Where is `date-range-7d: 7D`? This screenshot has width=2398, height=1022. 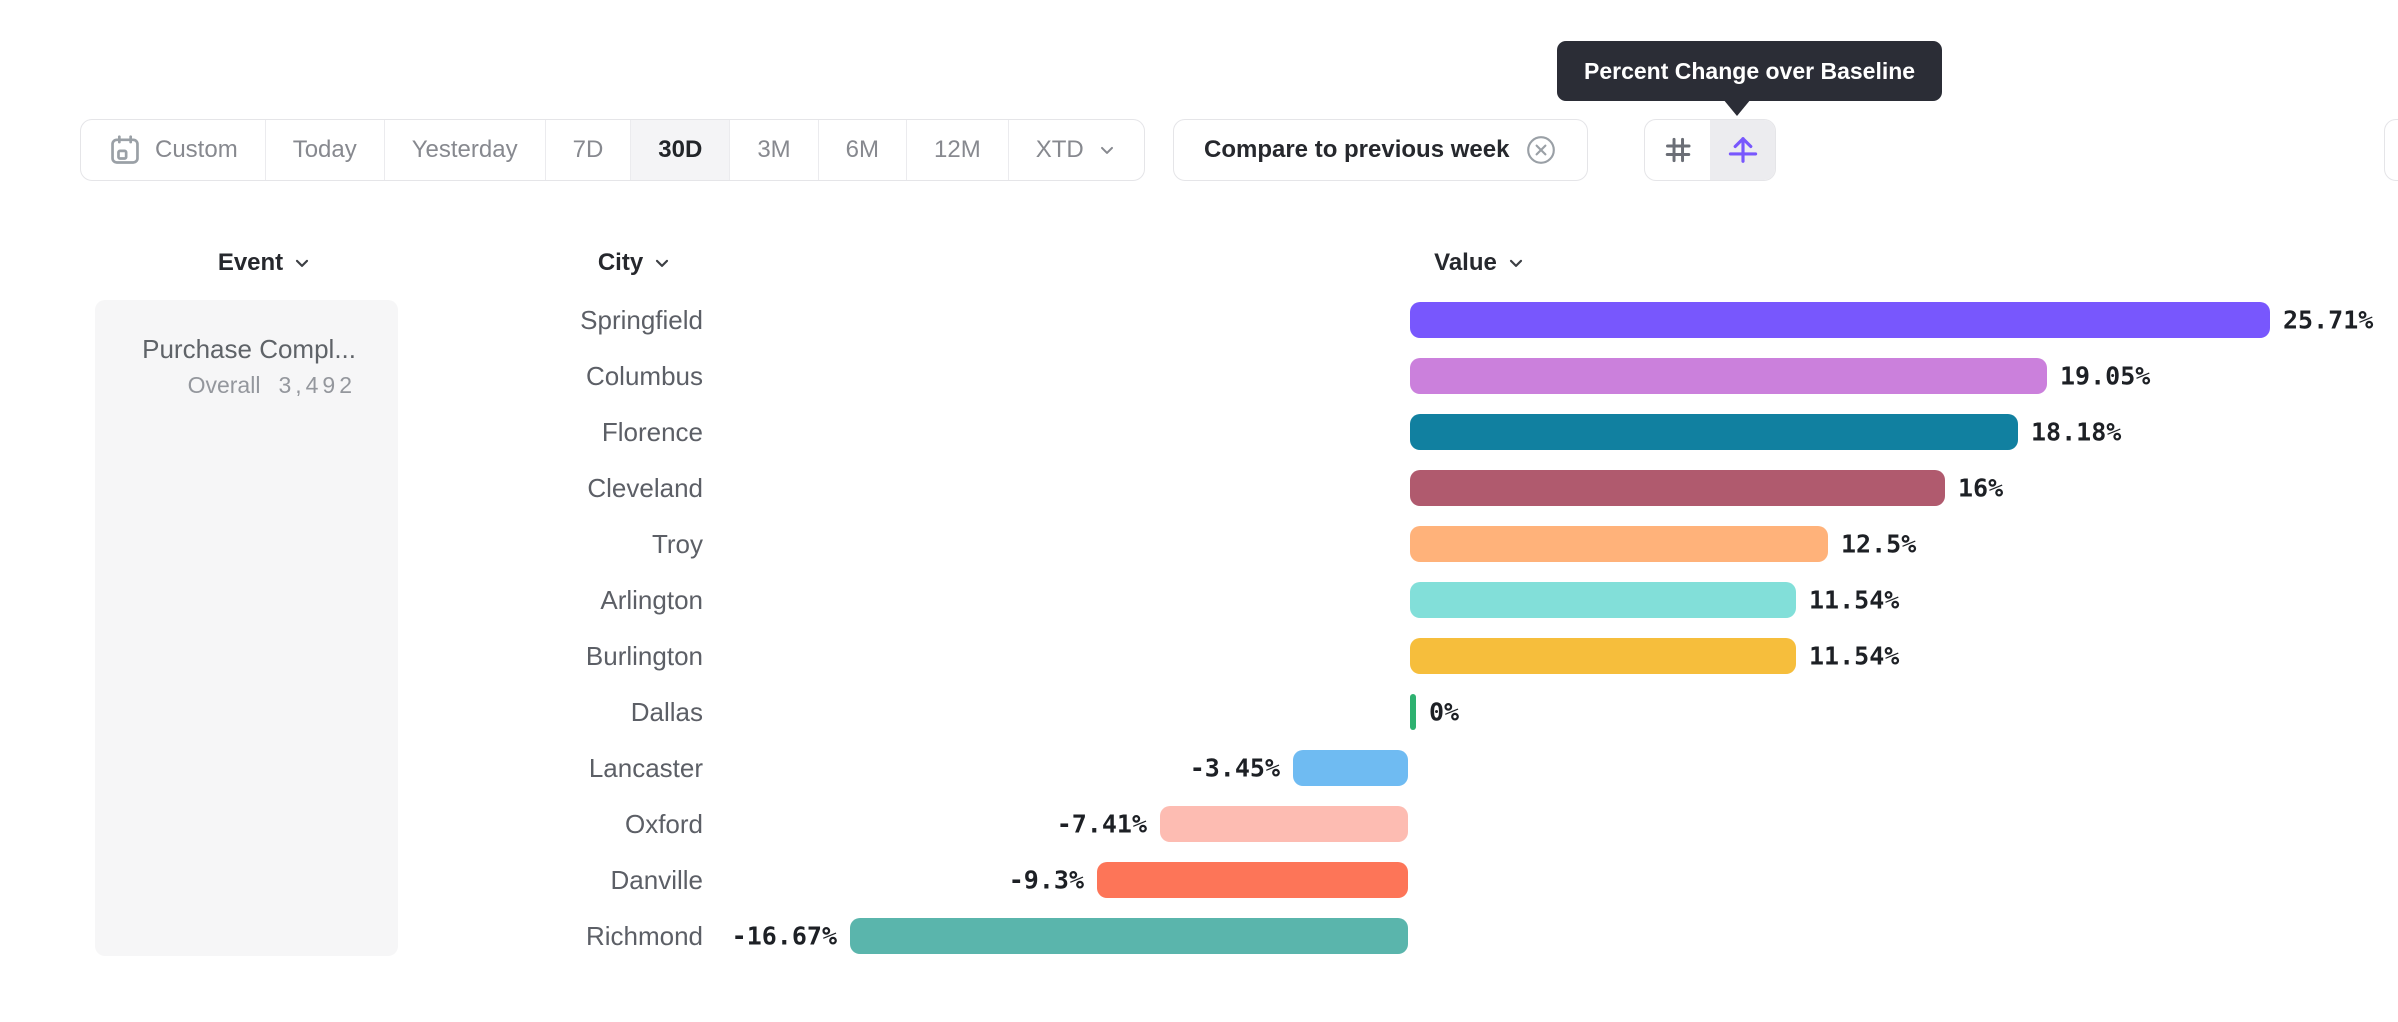
date-range-7d: 7D is located at coordinates (587, 150).